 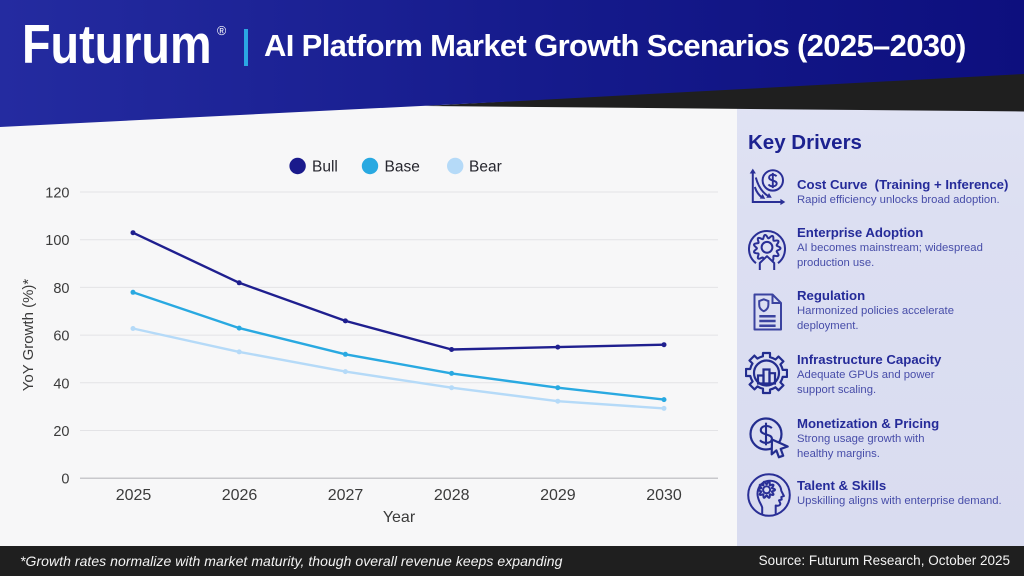 I want to click on svg-text: YoY Growth (%)*, so click(x=28, y=335).